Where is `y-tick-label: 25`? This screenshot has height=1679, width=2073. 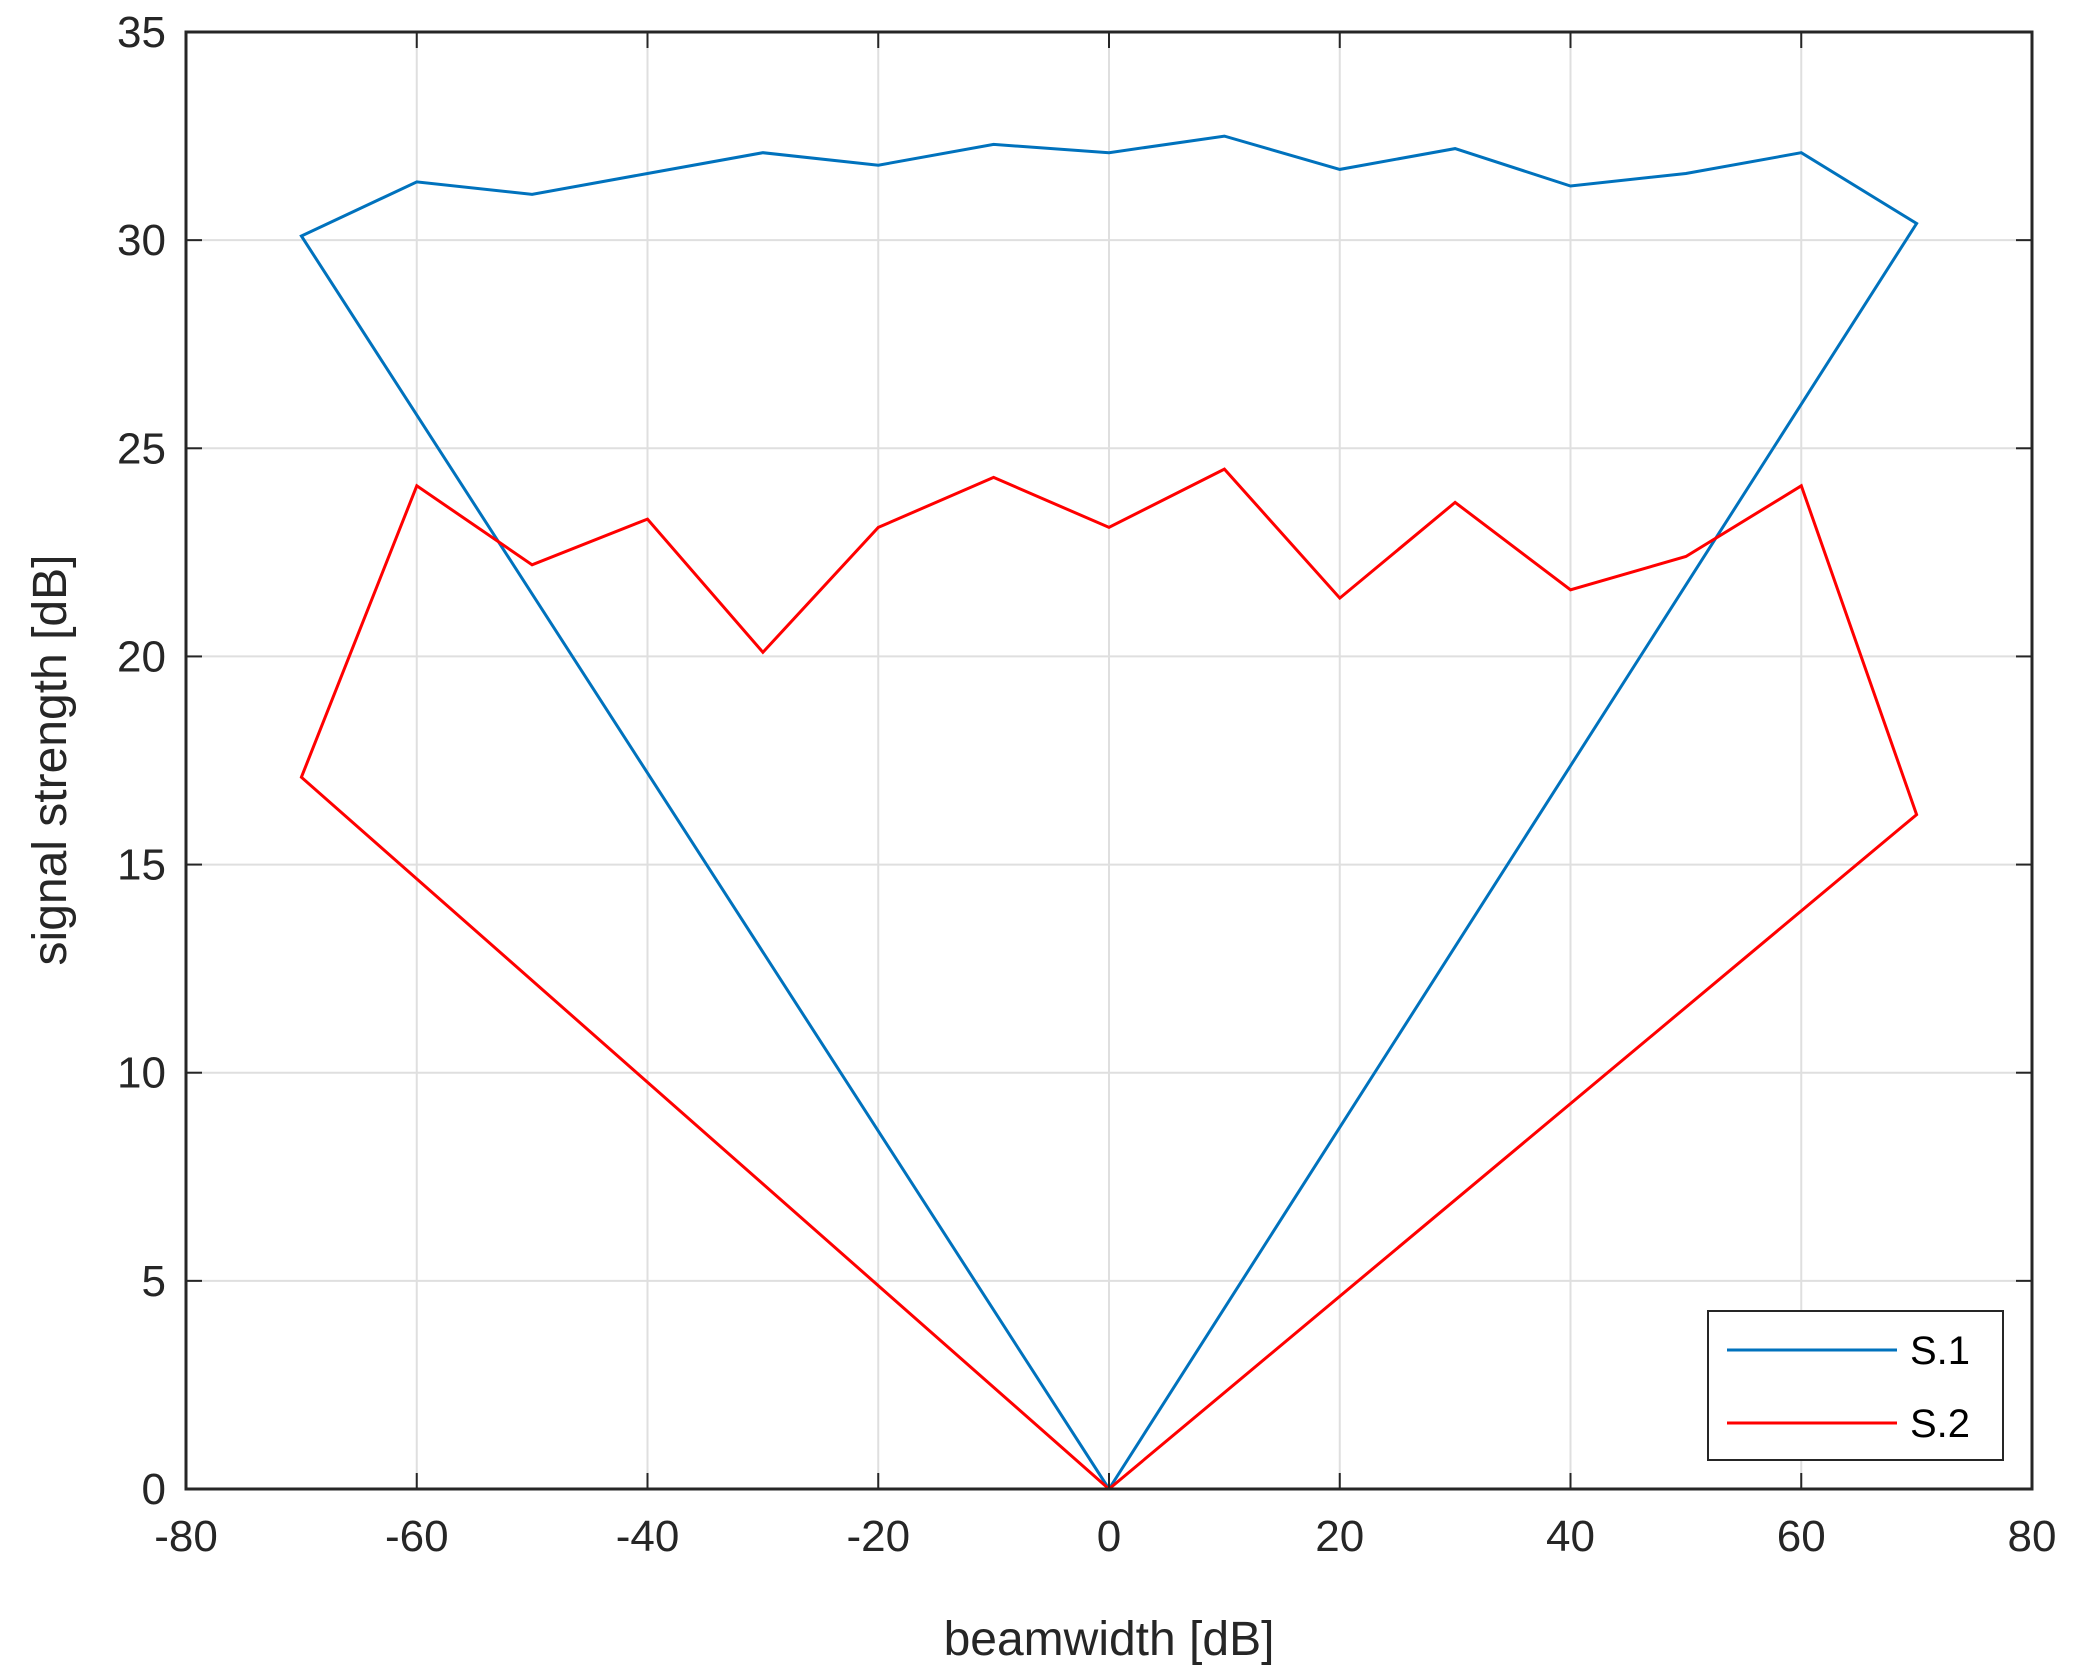
y-tick-label: 25 is located at coordinates (141, 448).